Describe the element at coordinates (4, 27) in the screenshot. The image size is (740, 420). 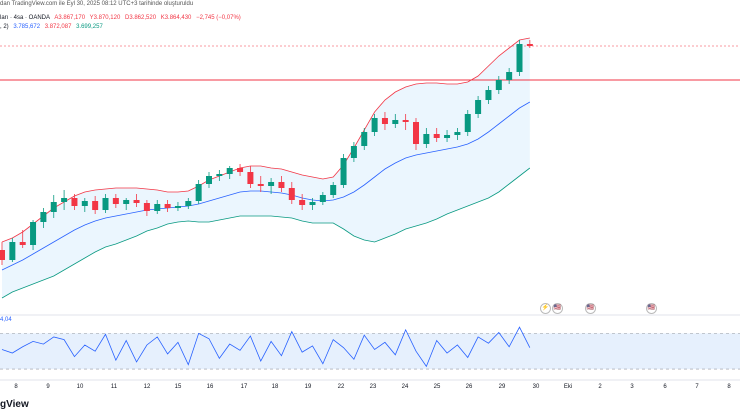
I see `bb-params: , 2)` at that location.